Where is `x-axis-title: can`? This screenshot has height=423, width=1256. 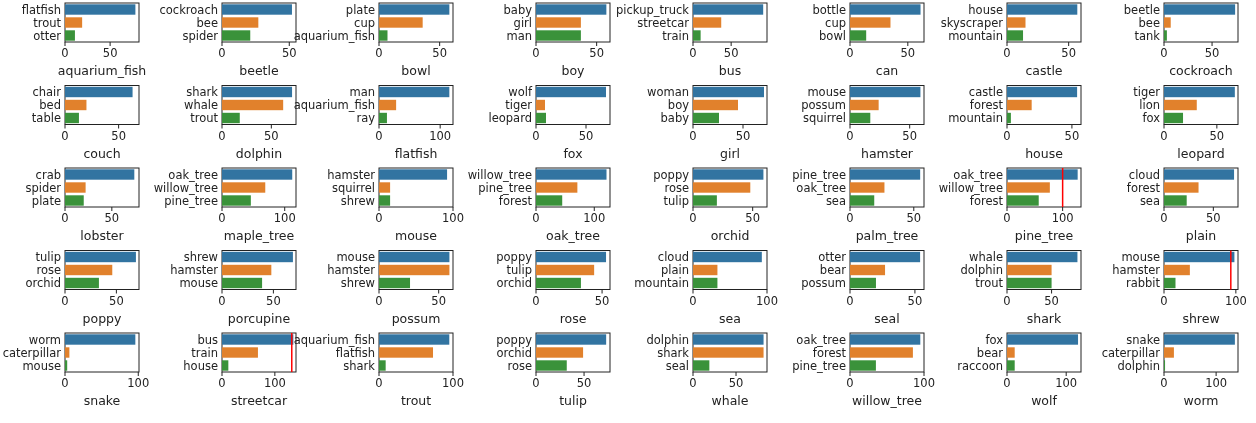 x-axis-title: can is located at coordinates (887, 70).